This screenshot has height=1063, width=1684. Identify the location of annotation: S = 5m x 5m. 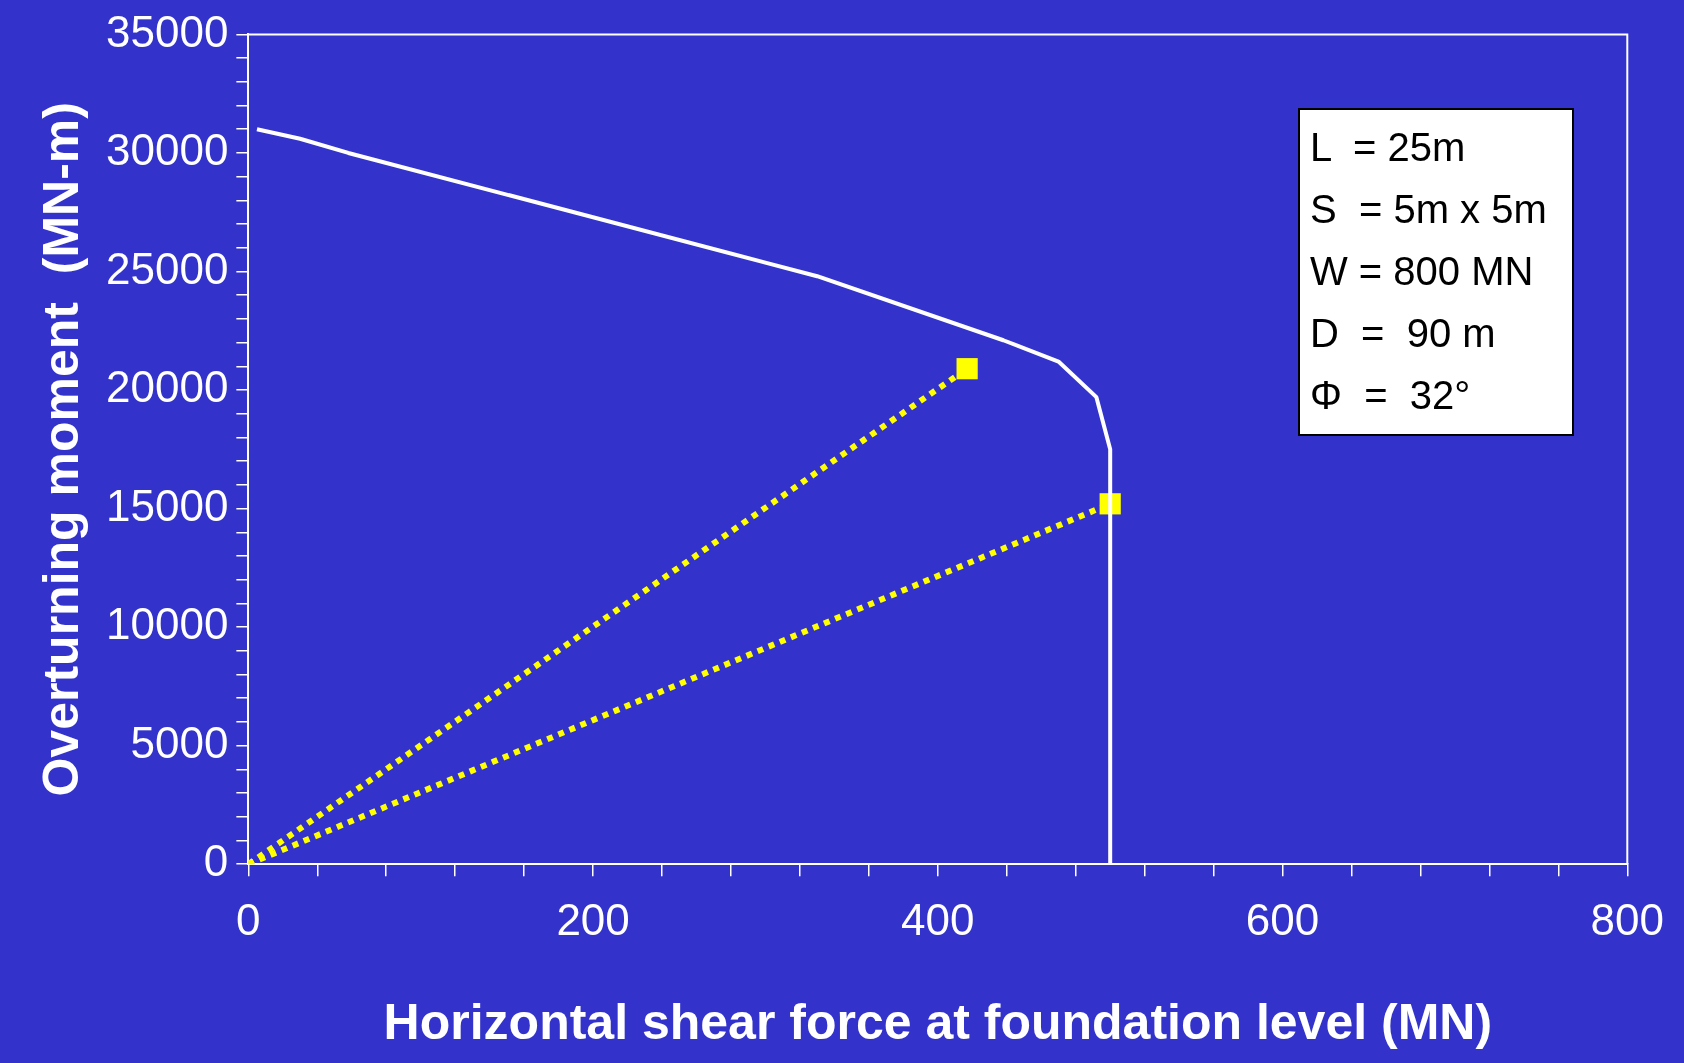
(1429, 209).